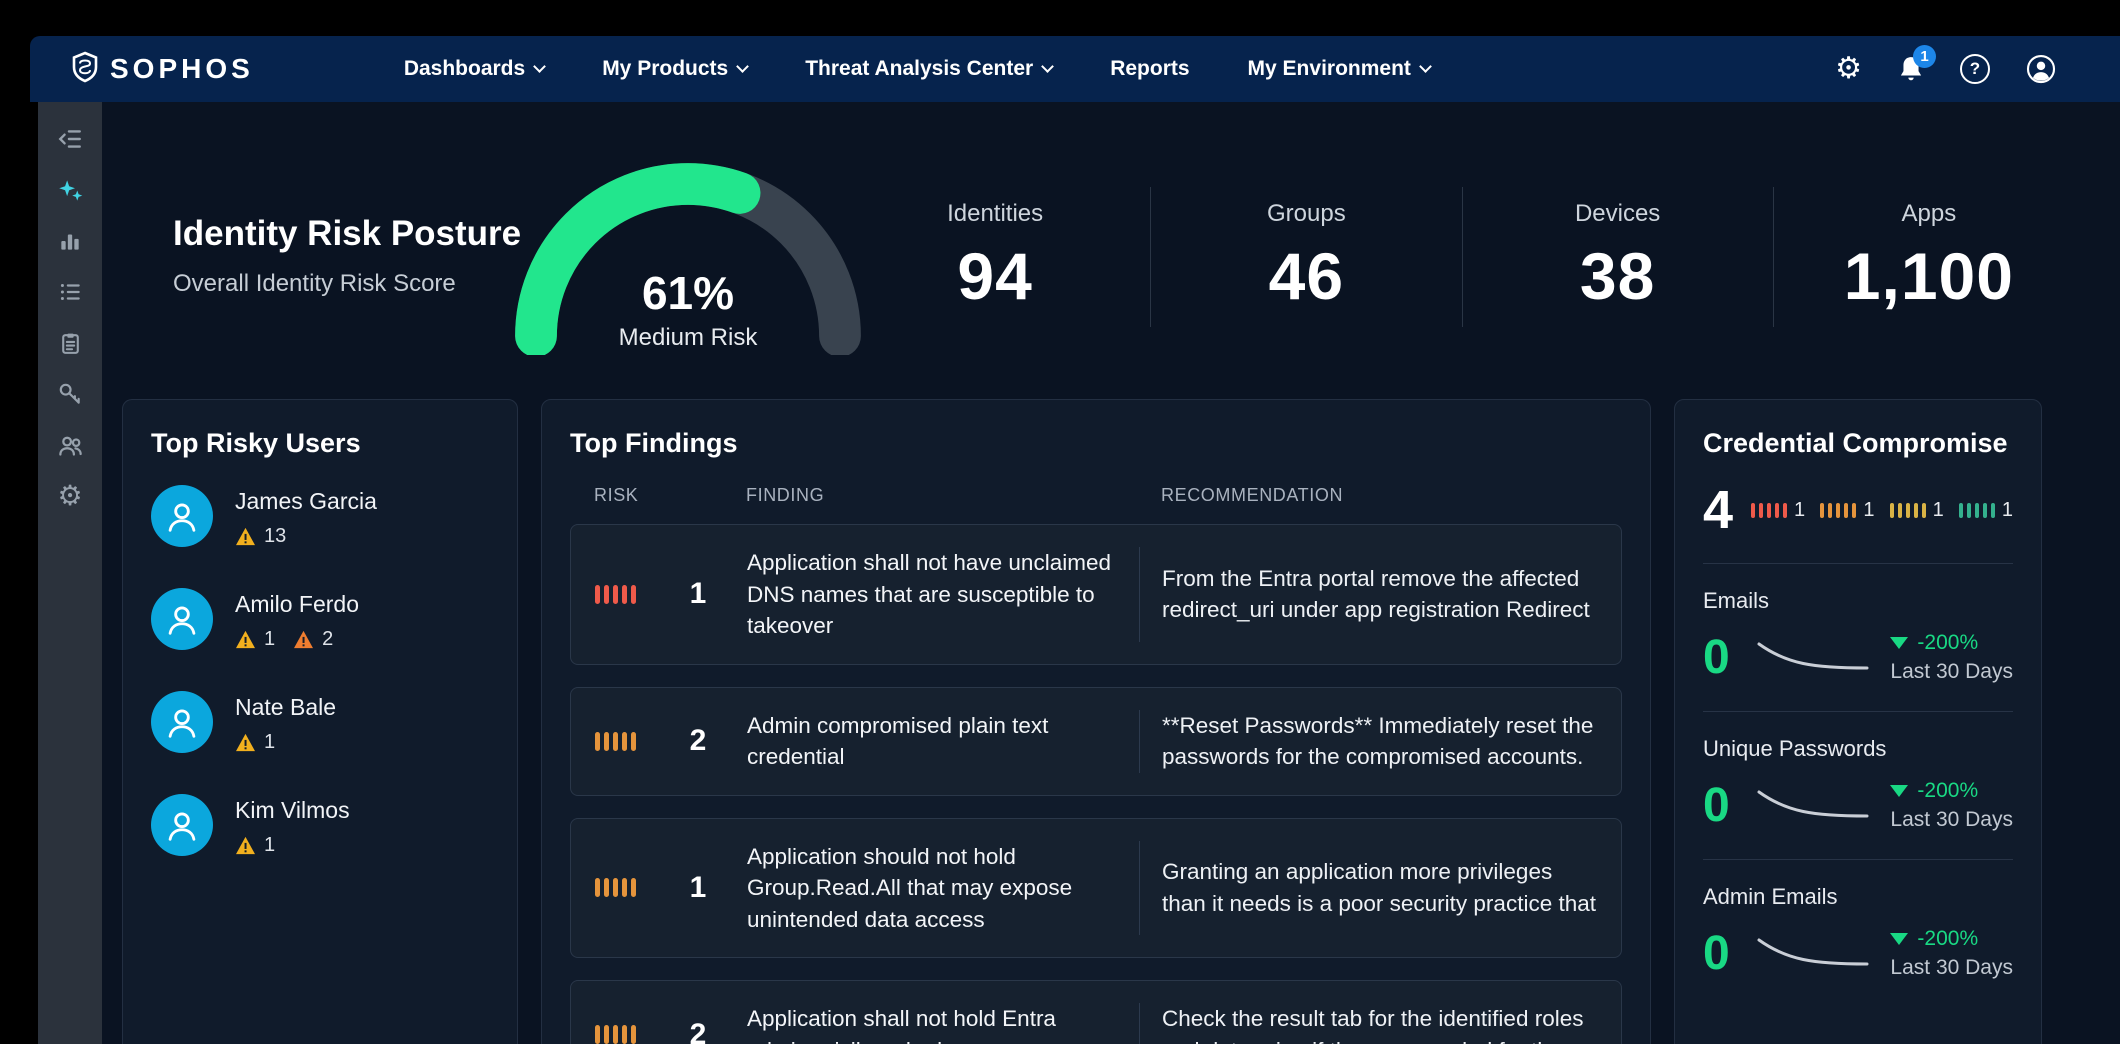  I want to click on clipboard-icon, so click(70, 343).